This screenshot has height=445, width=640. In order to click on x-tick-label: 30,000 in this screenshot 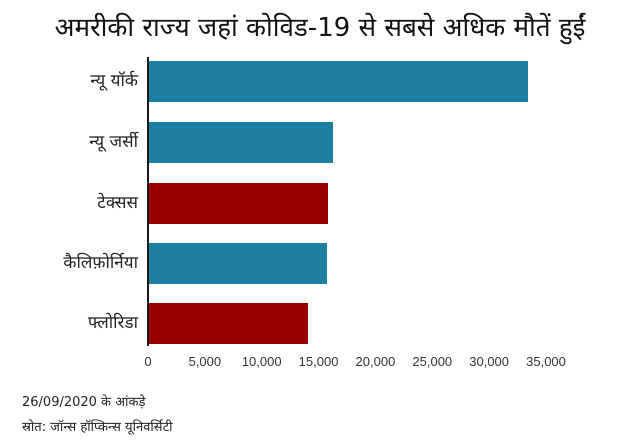, I will do `click(489, 361)`.